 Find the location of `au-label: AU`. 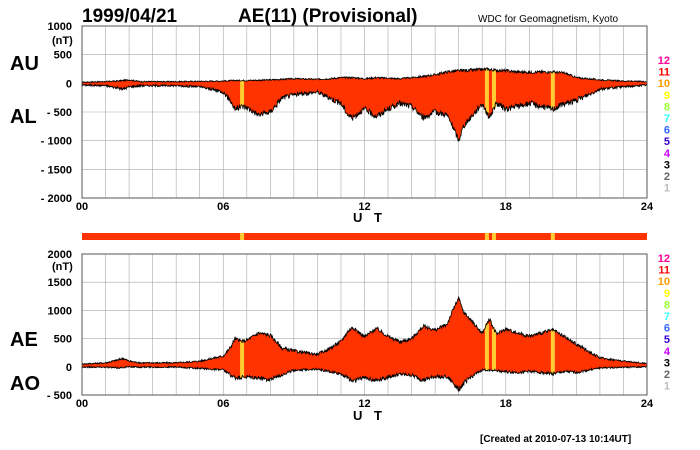

au-label: AU is located at coordinates (24, 64).